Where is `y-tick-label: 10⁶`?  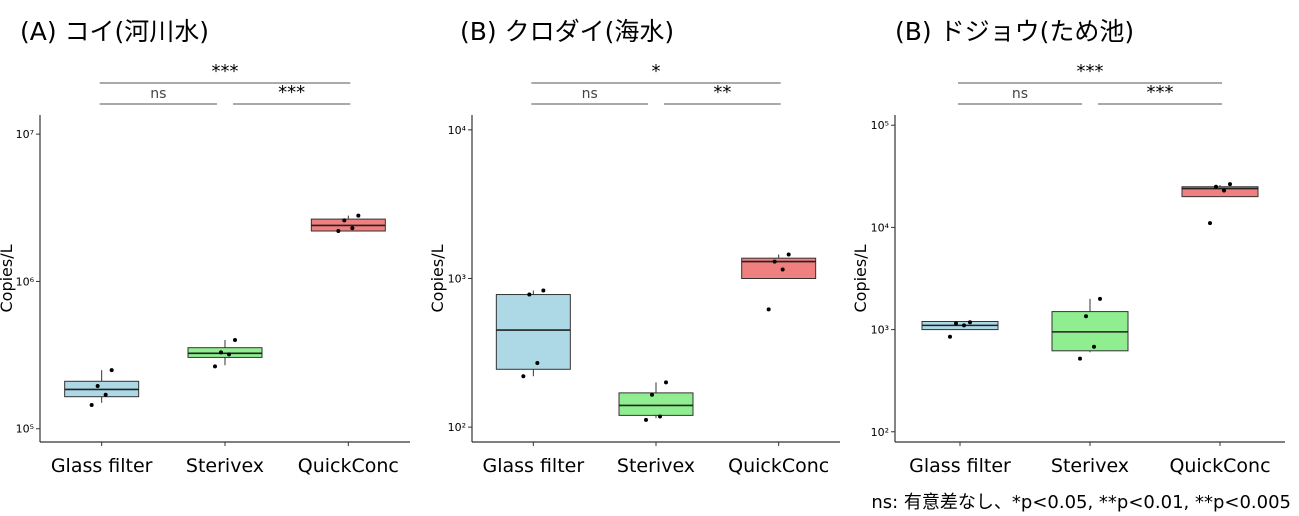
y-tick-label: 10⁶ is located at coordinates (25, 281).